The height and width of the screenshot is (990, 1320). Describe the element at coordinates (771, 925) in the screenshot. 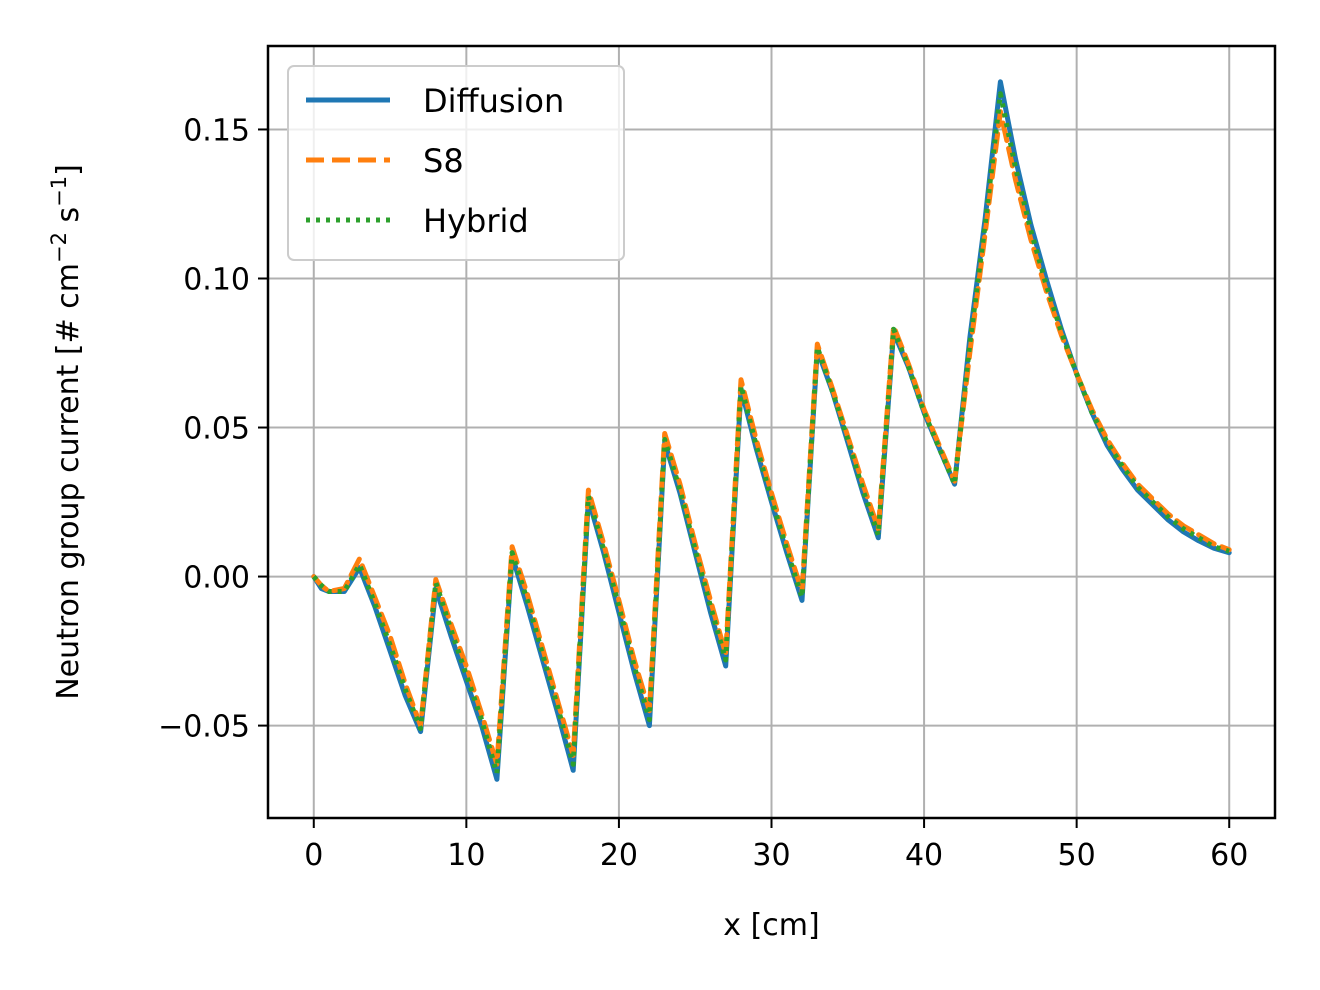

I see `x-axis-label: x [cm]` at that location.